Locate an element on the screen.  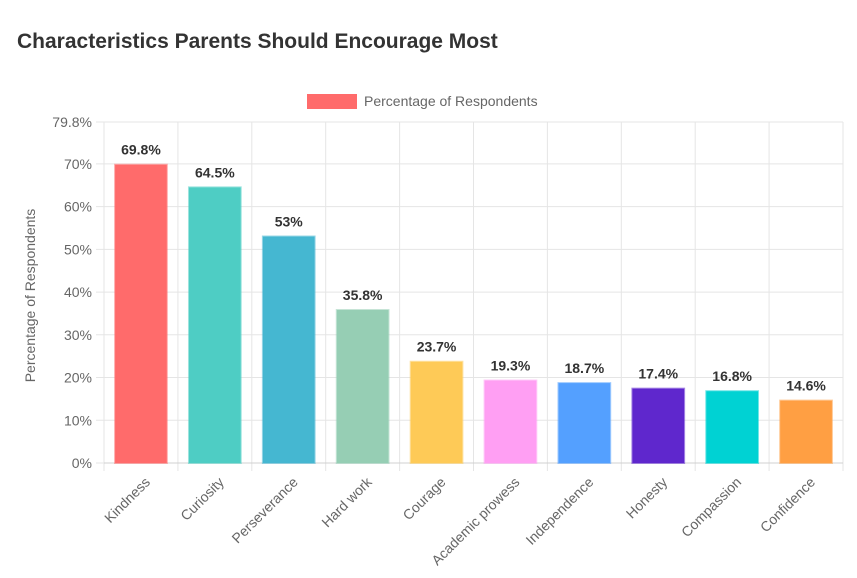
bar-data-label: 19.3% is located at coordinates (511, 366).